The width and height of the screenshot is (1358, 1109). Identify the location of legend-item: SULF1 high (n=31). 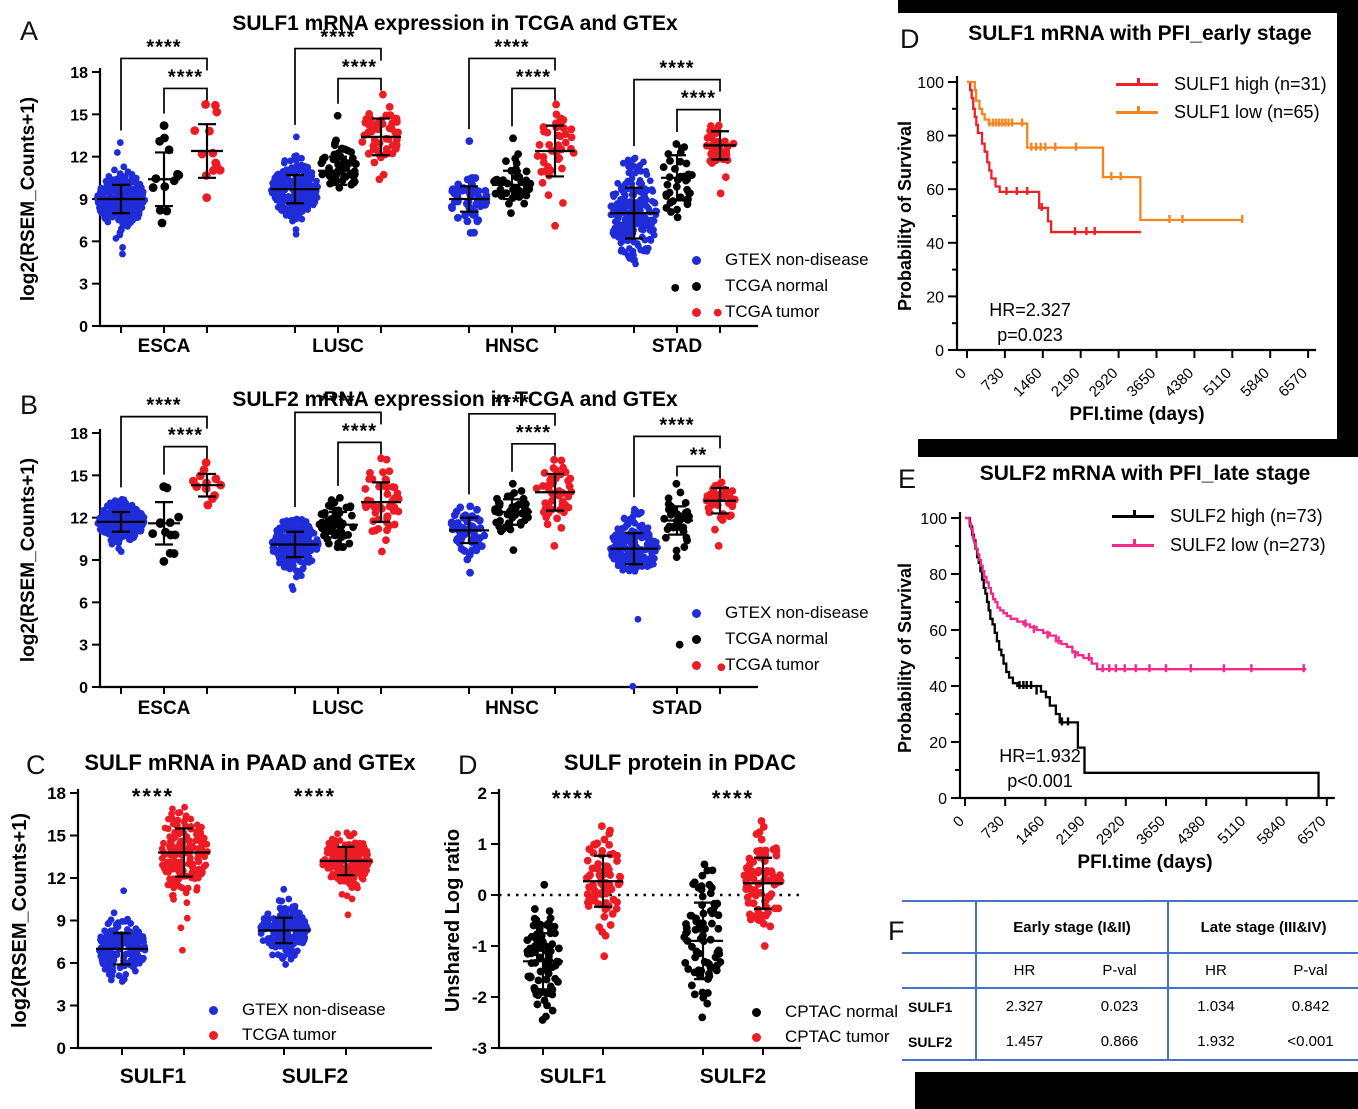
(1221, 84).